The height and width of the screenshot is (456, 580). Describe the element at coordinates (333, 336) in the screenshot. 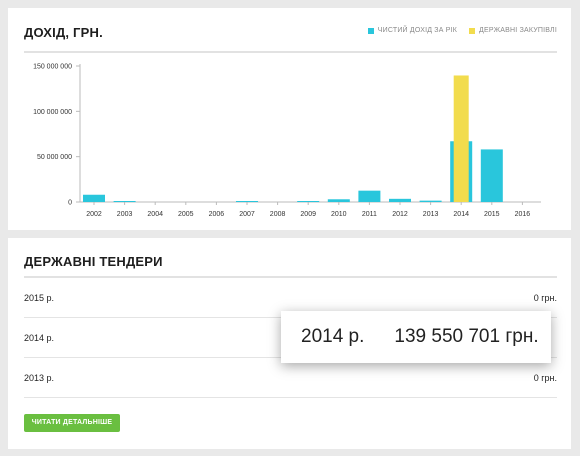

I see `highlight-year: 2014 р.` at that location.